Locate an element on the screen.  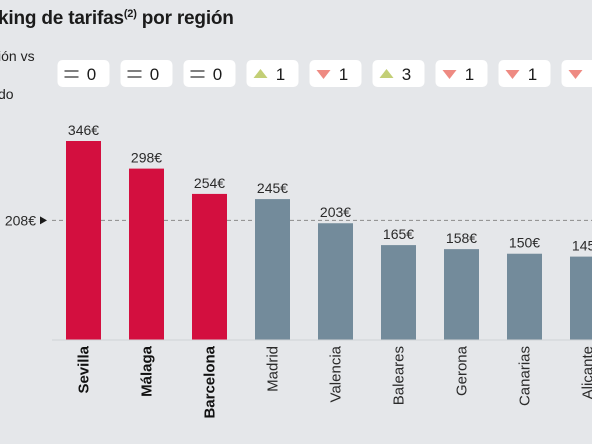
comparison-label-line-2: do is located at coordinates (7, 94).